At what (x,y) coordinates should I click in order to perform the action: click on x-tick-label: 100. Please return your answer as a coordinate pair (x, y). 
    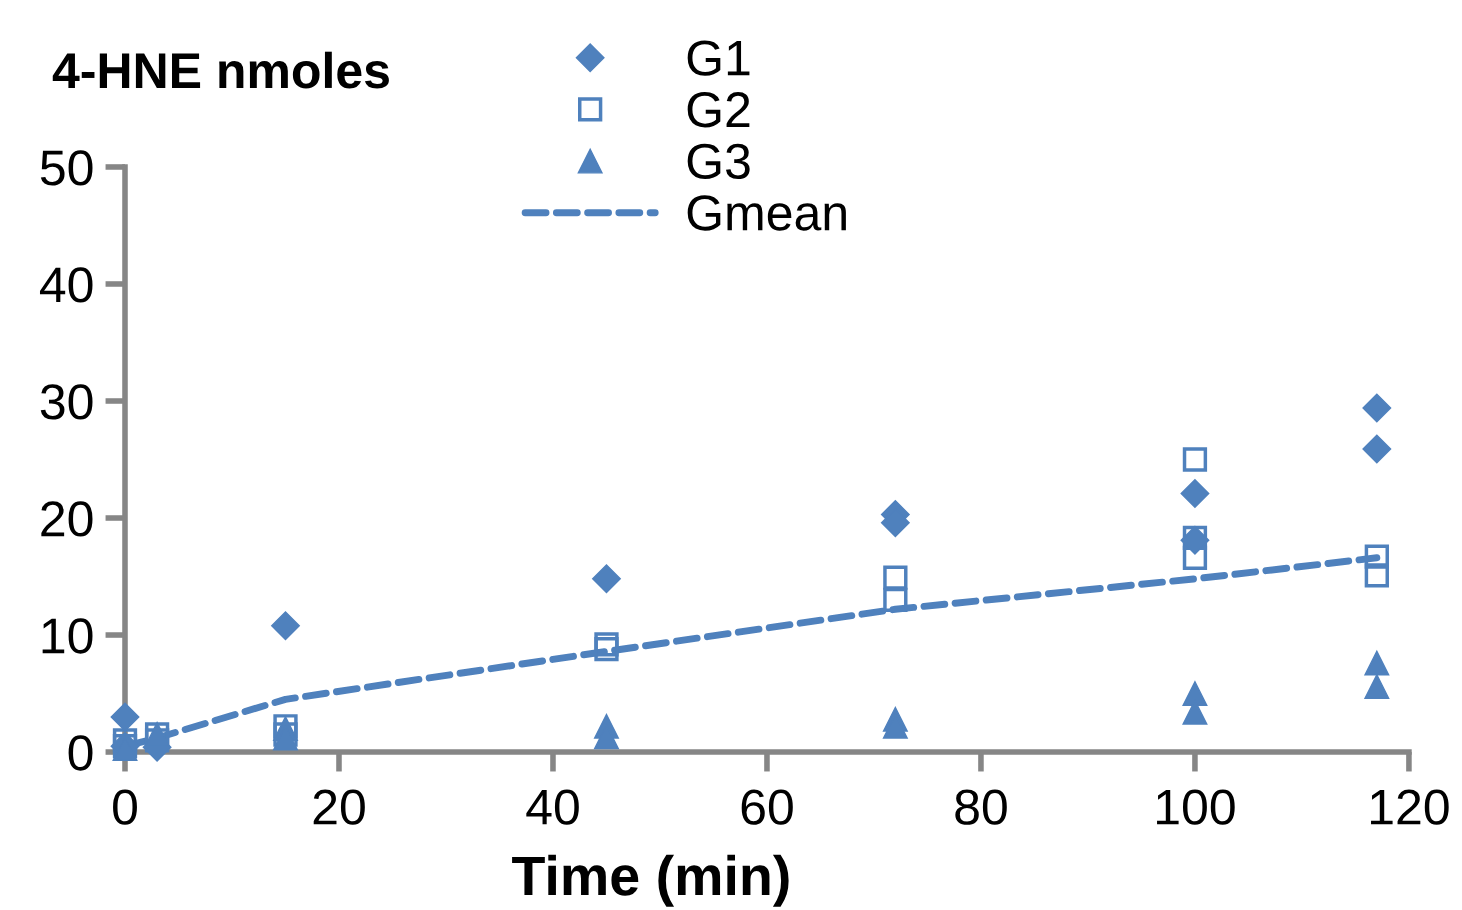
    Looking at the image, I should click on (1196, 807).